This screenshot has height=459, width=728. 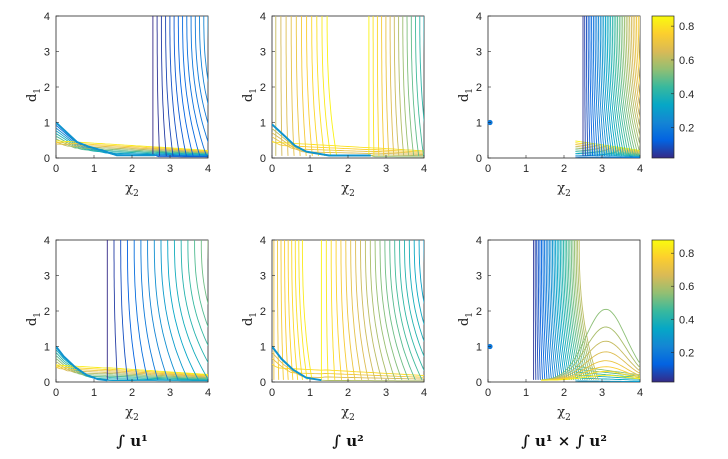 I want to click on colorbar-tick-label: 0.6, so click(x=686, y=61).